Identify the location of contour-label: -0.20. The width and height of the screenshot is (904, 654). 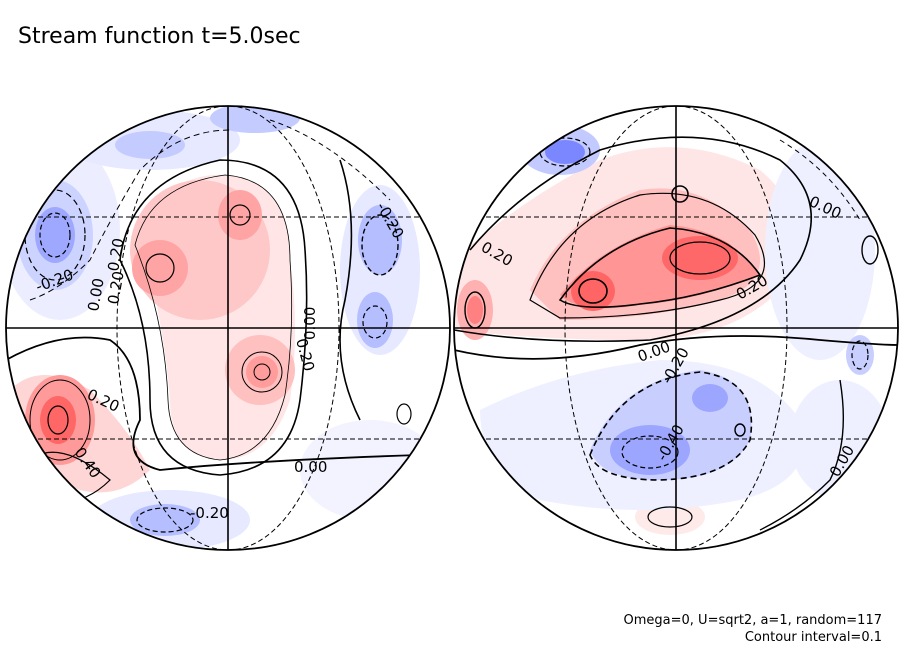
(209, 513).